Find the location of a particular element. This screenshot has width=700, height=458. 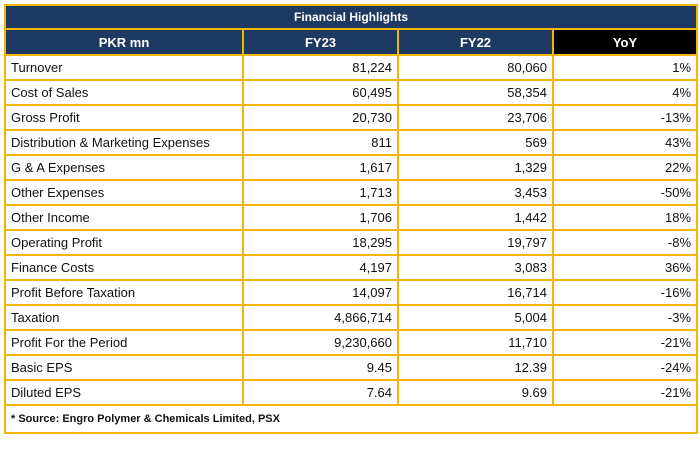

row-fy23-value: 1,713 is located at coordinates (320, 192).